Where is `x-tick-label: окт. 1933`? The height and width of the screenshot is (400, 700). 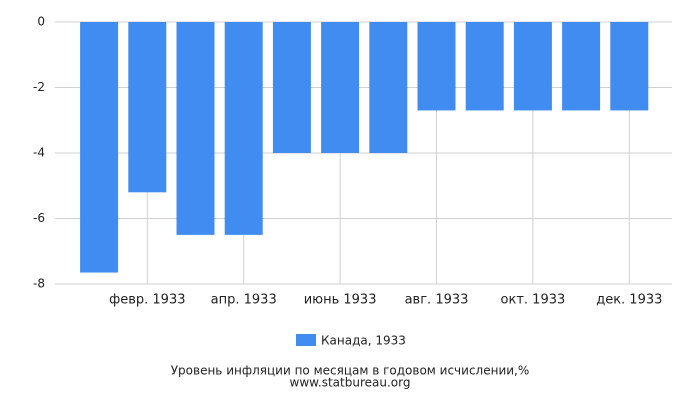 x-tick-label: окт. 1933 is located at coordinates (533, 300).